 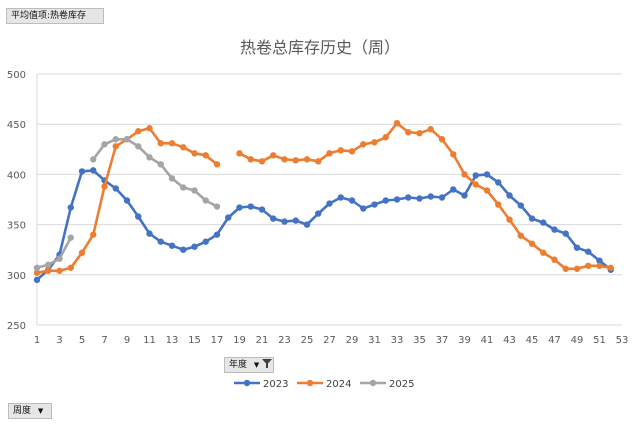 I want to click on chart-title: 热卷总库存历史（周）, so click(x=320, y=47).